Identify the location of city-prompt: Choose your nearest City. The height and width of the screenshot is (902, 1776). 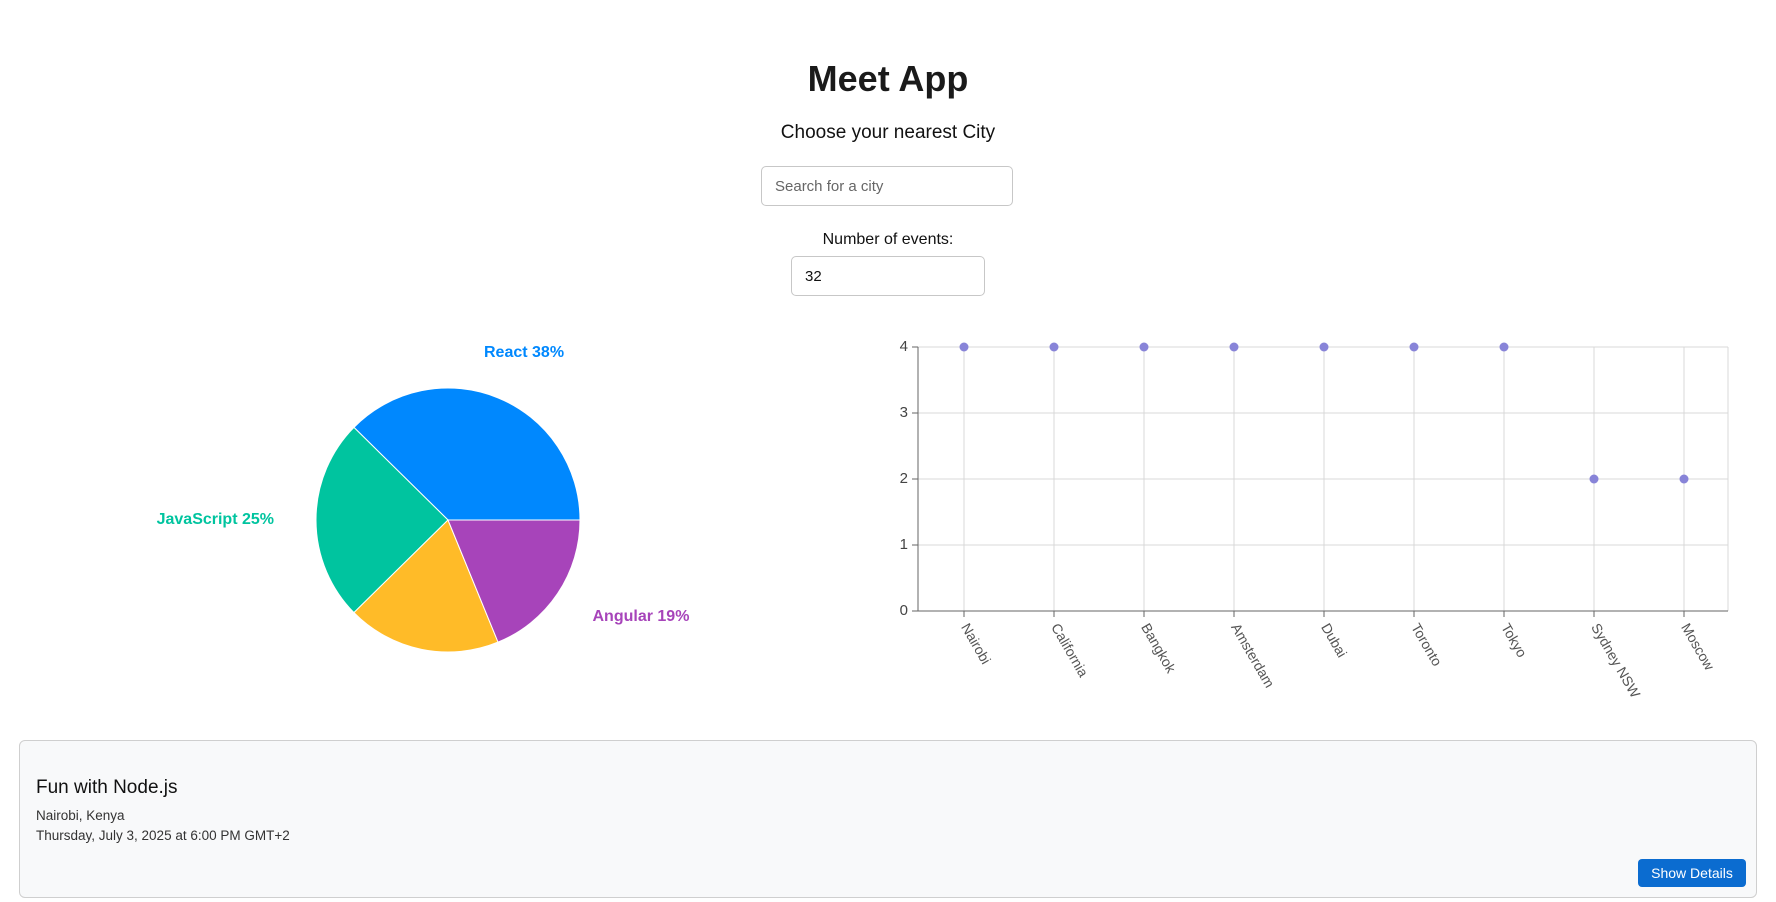
(888, 132).